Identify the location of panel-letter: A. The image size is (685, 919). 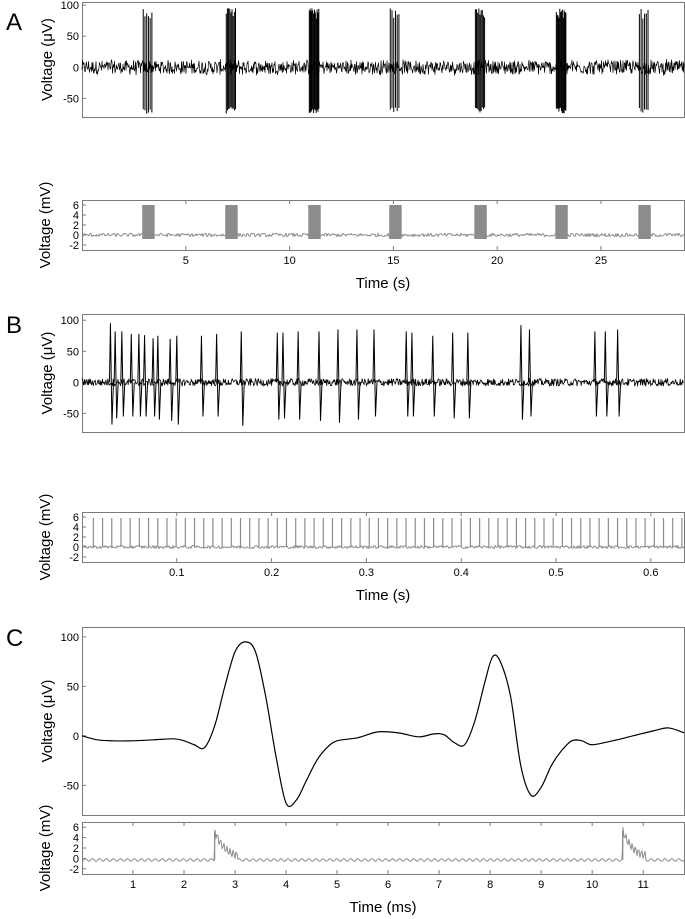
(14, 22).